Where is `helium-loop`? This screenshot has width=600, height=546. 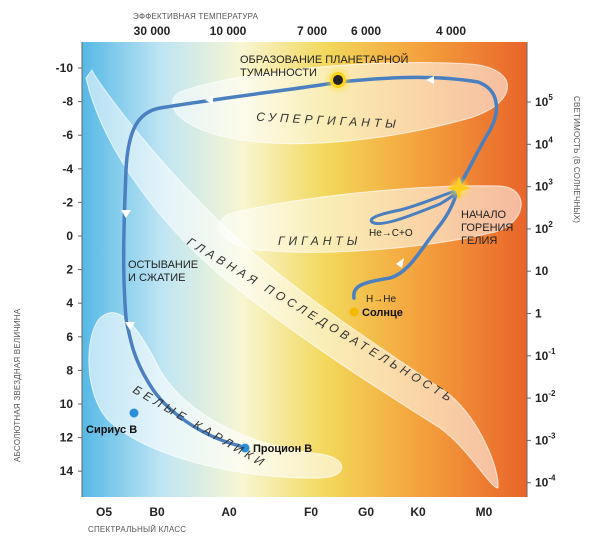 helium-loop is located at coordinates (414, 207).